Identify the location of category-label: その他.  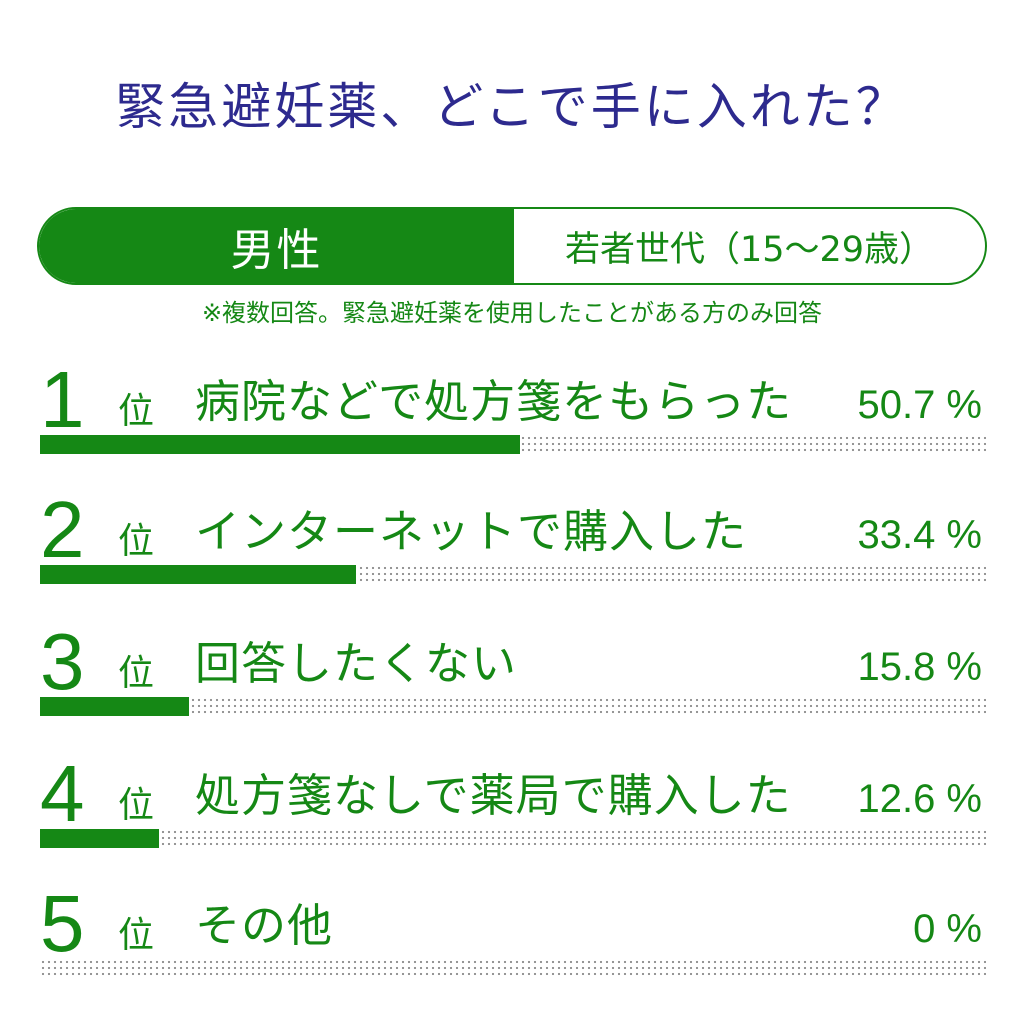
(264, 925).